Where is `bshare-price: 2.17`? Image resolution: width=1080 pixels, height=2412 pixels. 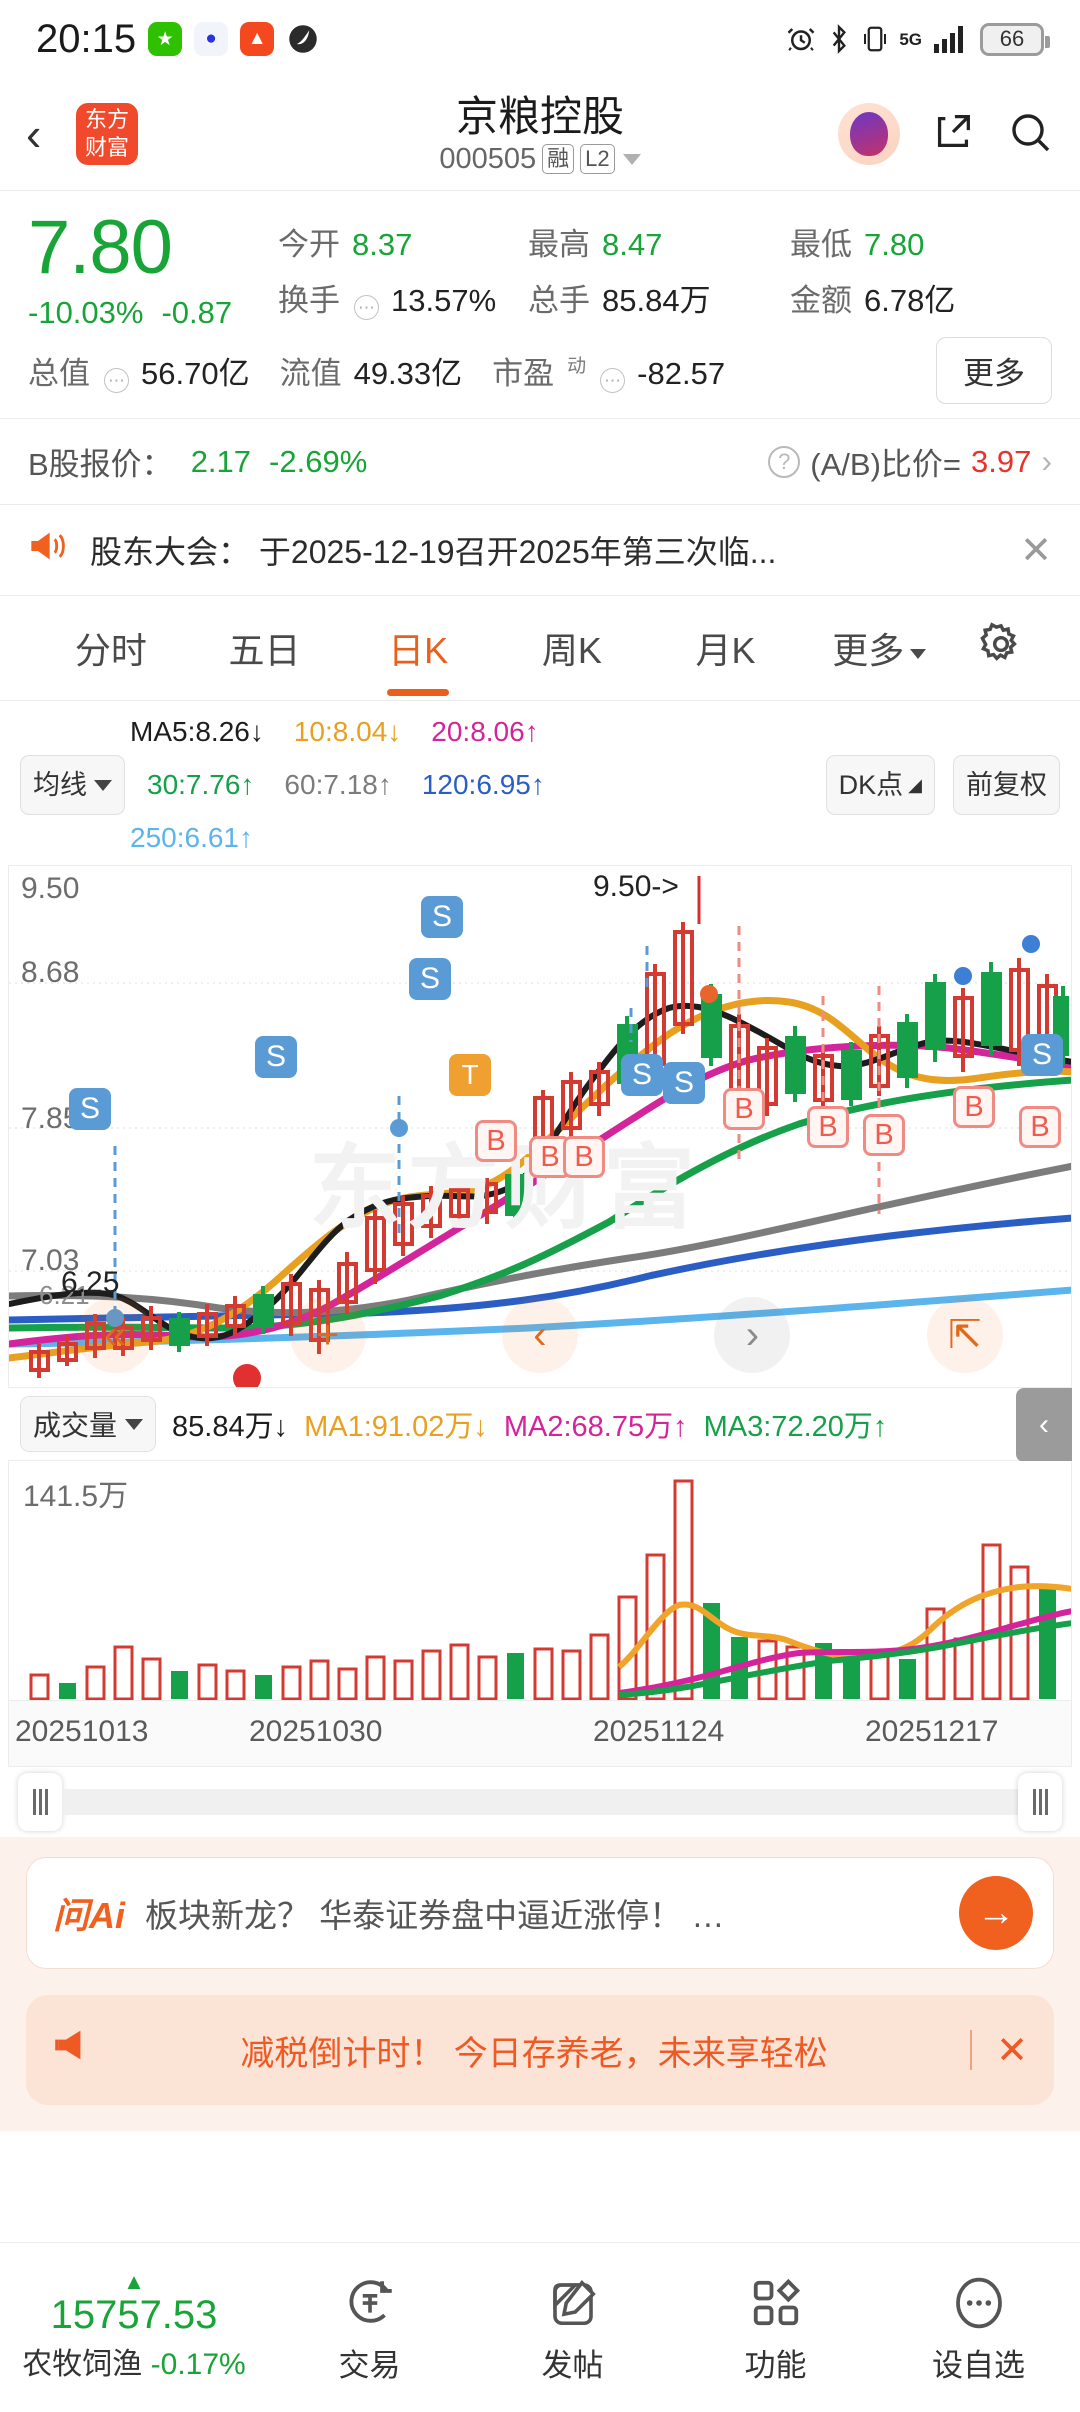
bshare-price: 2.17 is located at coordinates (221, 461).